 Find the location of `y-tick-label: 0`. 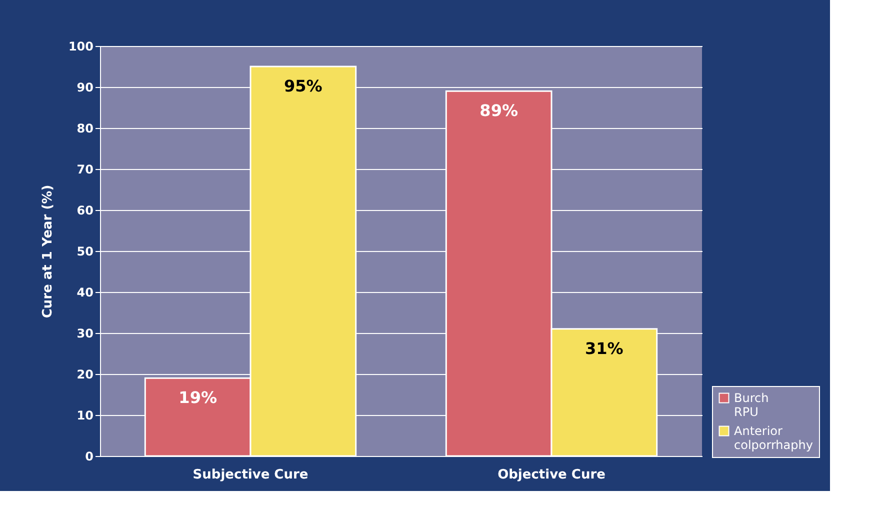

y-tick-label: 0 is located at coordinates (89, 457).